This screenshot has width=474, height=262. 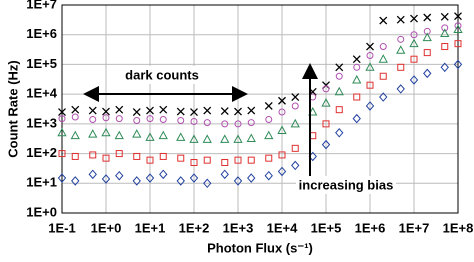 I want to click on x-tick-label: 1E+6, so click(x=370, y=227).